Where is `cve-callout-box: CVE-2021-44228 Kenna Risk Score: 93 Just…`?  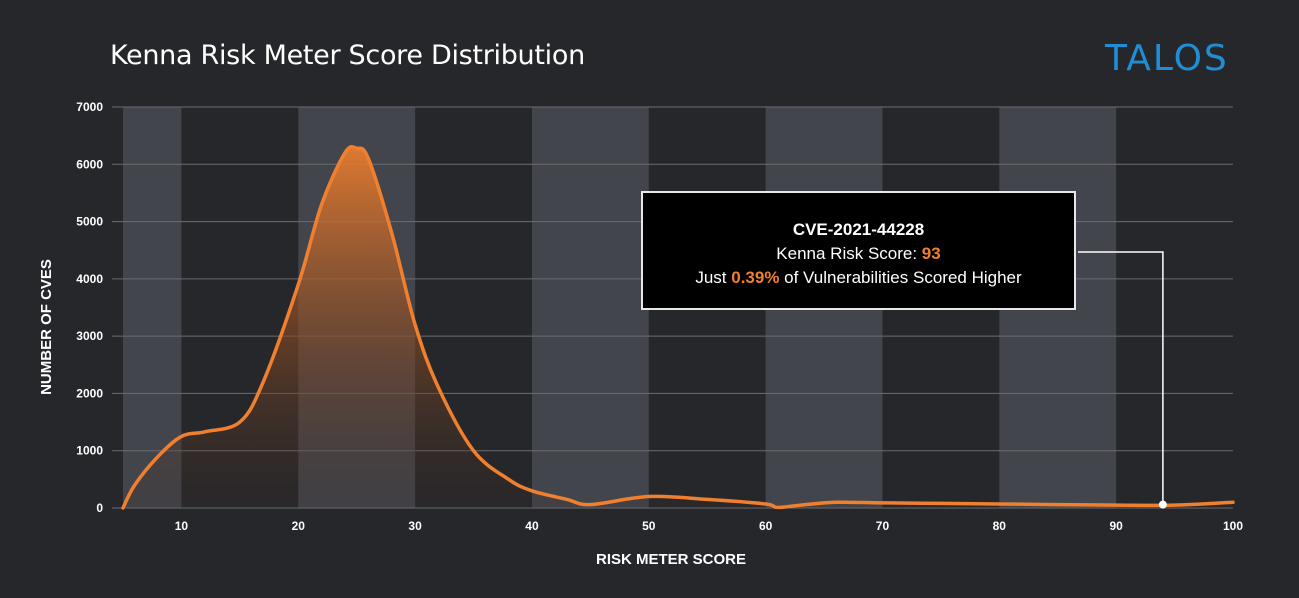 cve-callout-box: CVE-2021-44228 Kenna Risk Score: 93 Just… is located at coordinates (858, 250).